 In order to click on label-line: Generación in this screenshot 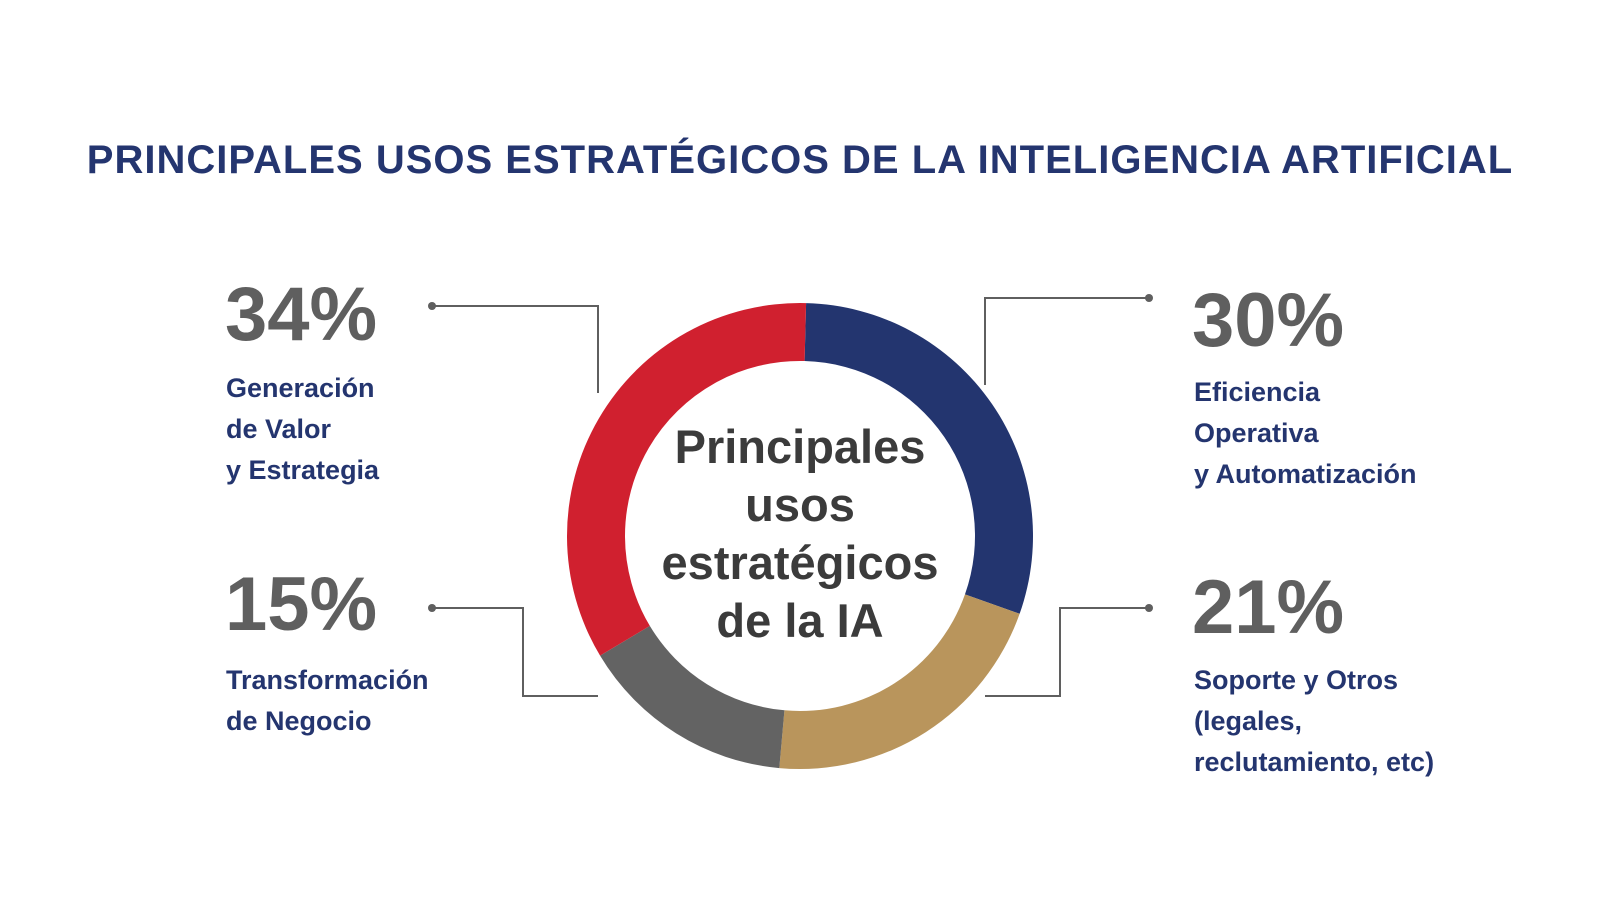, I will do `click(300, 388)`.